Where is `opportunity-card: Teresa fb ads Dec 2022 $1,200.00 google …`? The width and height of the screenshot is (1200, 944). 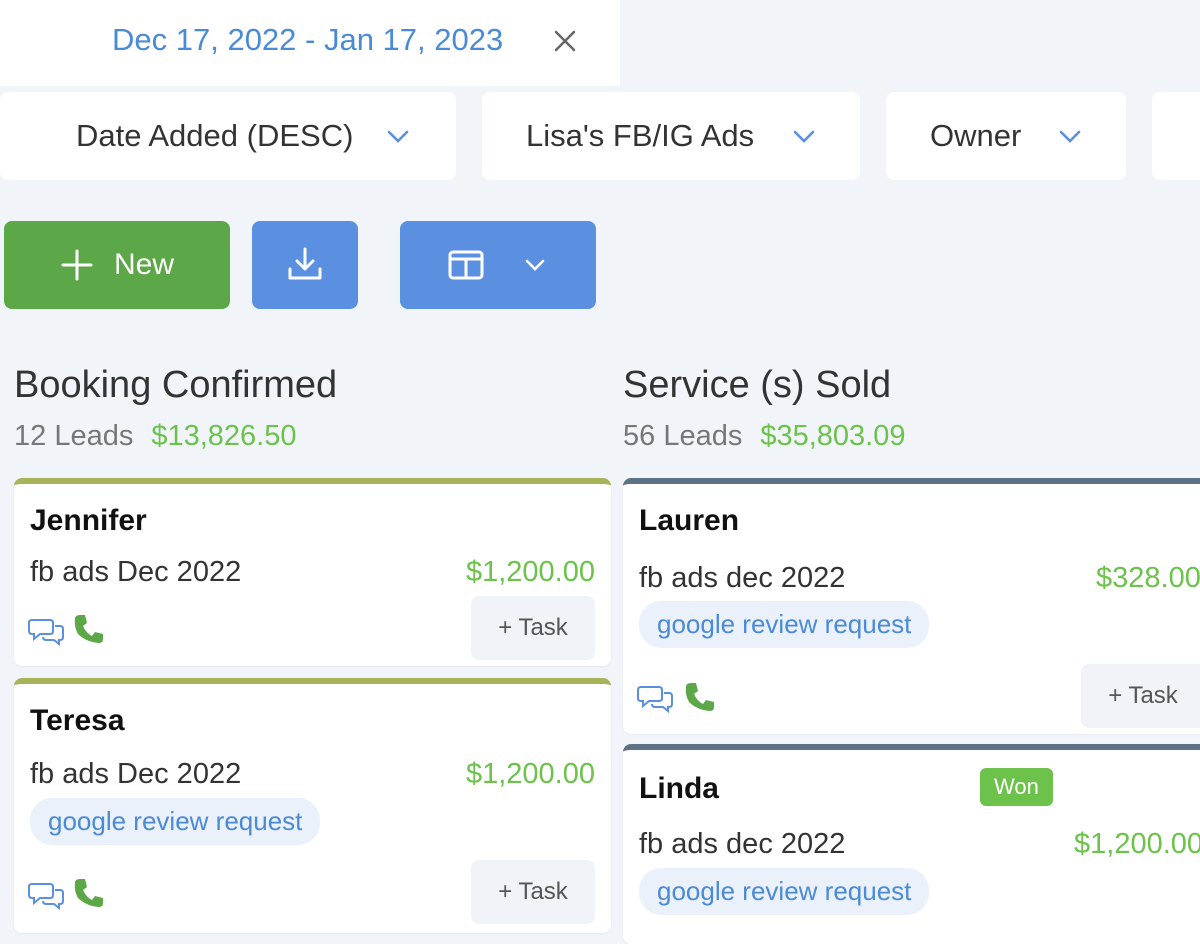
opportunity-card: Teresa fb ads Dec 2022 $1,200.00 google … is located at coordinates (312, 805).